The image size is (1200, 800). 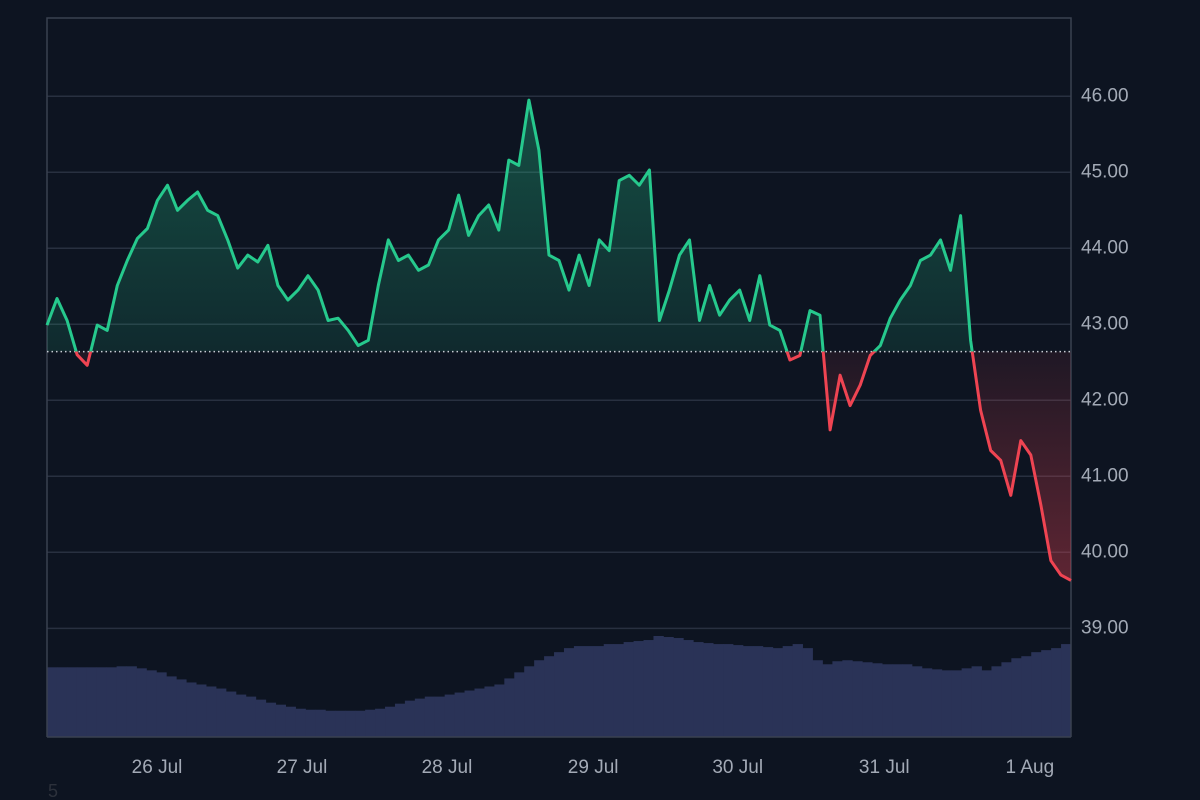 I want to click on footnote: 5, so click(x=53, y=790).